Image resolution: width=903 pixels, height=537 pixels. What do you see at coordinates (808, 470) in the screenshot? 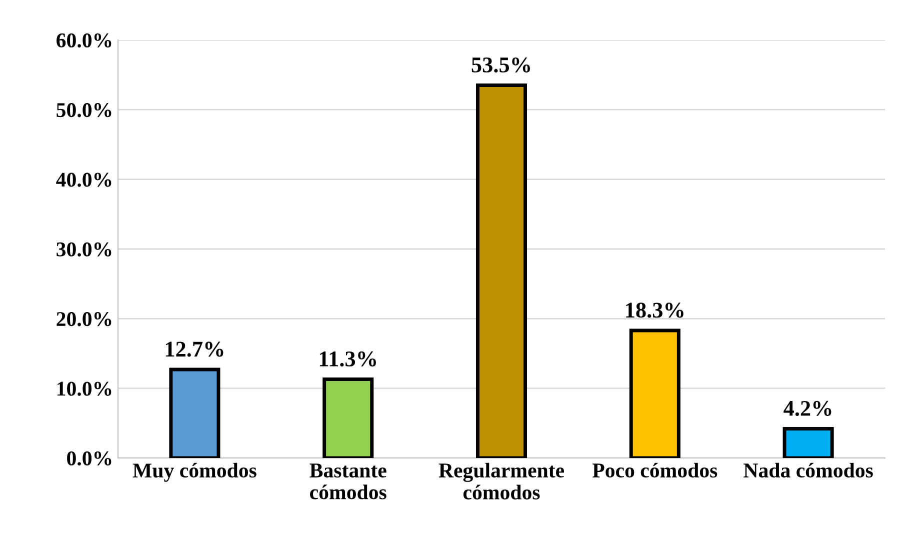
I see `x-tick-label: Nada cómodos` at bounding box center [808, 470].